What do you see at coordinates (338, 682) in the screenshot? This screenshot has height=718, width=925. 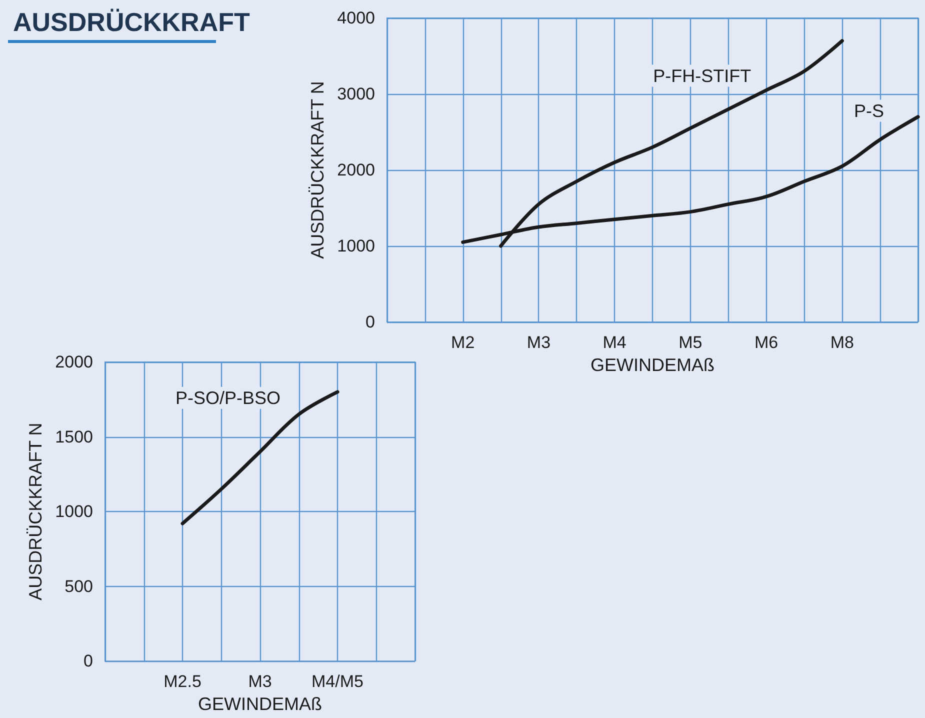 I see `x-tick-label: M4/M5` at bounding box center [338, 682].